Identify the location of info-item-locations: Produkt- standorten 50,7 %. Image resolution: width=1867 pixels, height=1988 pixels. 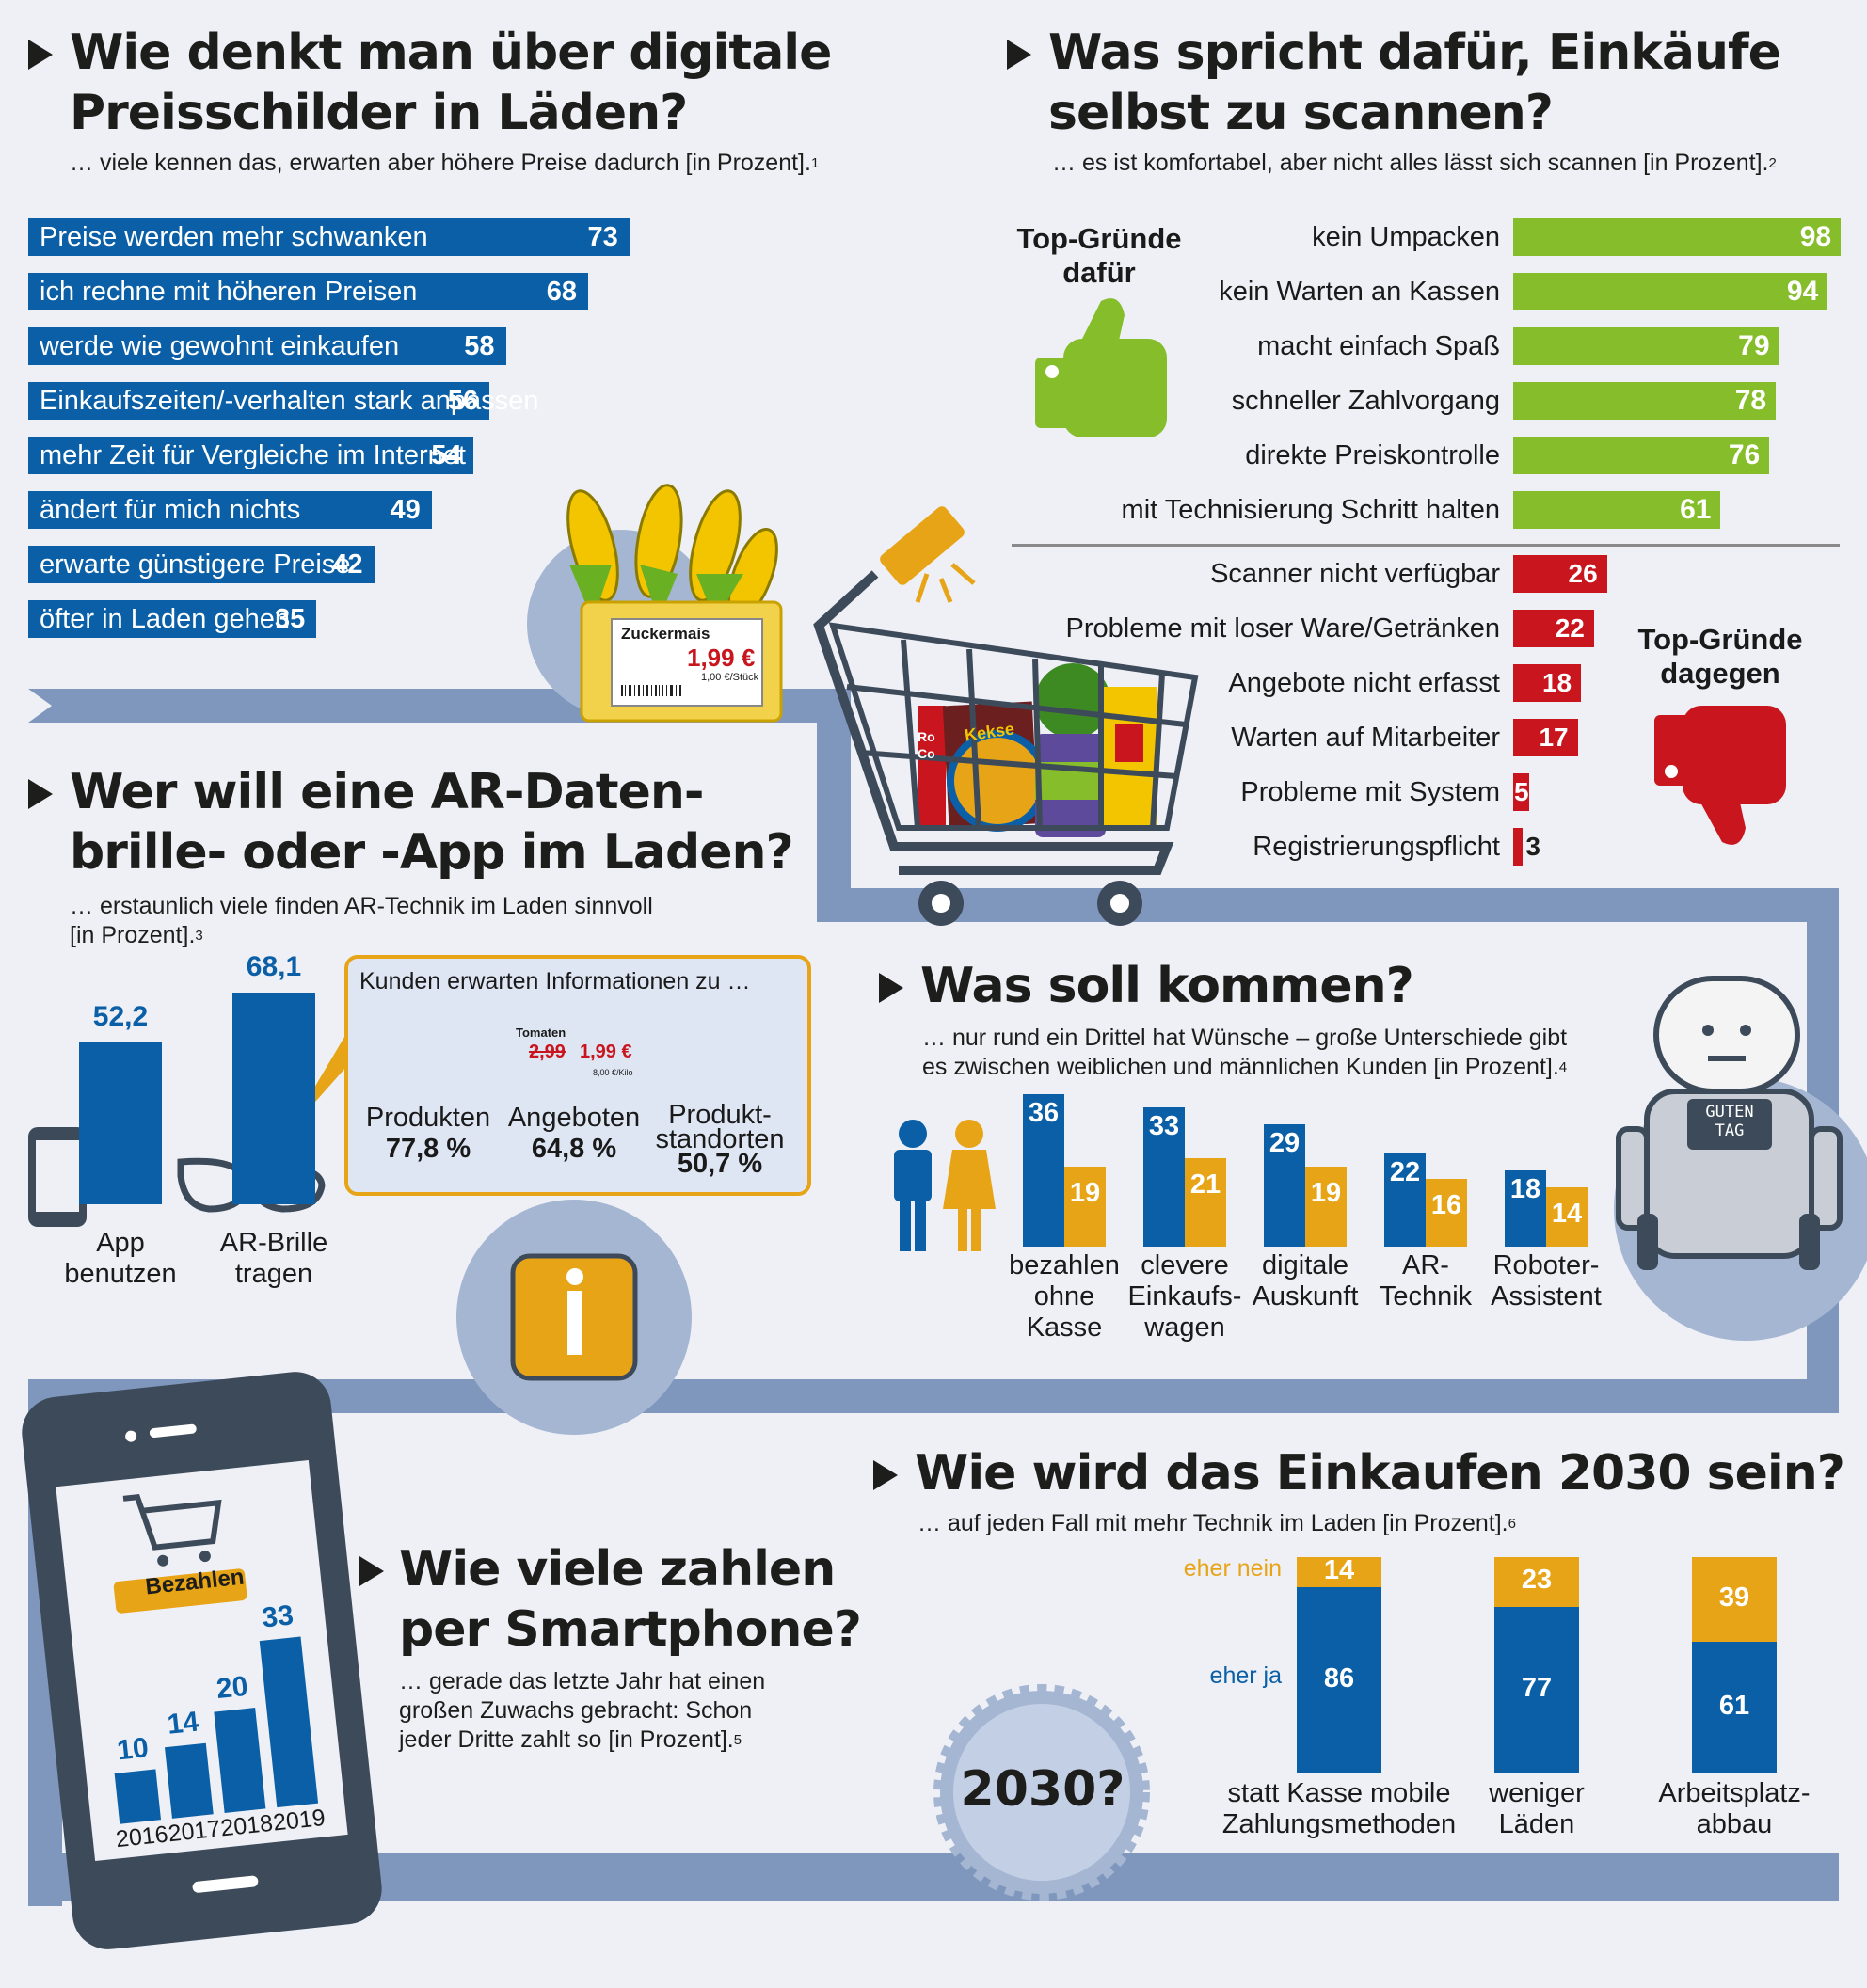
(720, 1140).